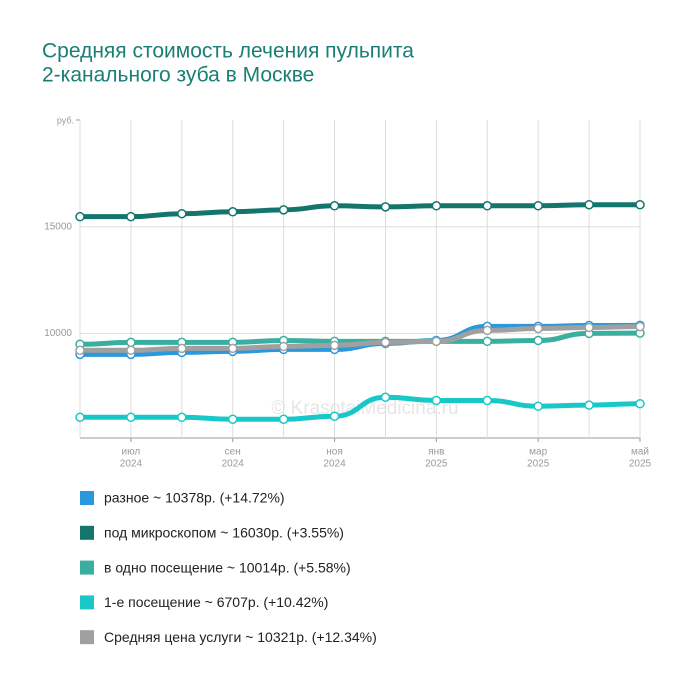  Describe the element at coordinates (58, 226) in the screenshot. I see `y-tick-label: 15000` at that location.